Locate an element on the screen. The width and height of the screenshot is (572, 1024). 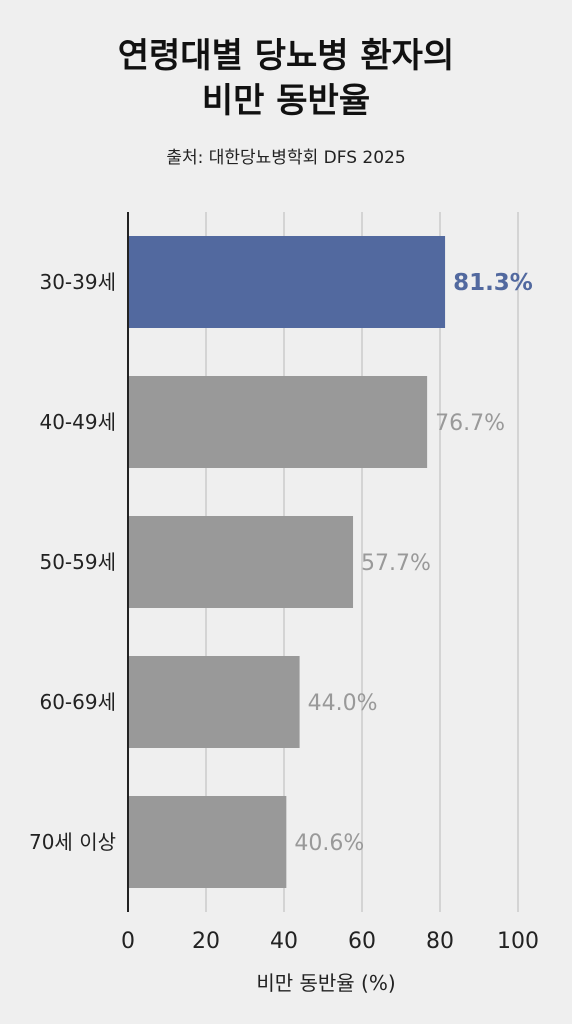
chart-title-line-2: 비만 동반율 is located at coordinates (286, 101).